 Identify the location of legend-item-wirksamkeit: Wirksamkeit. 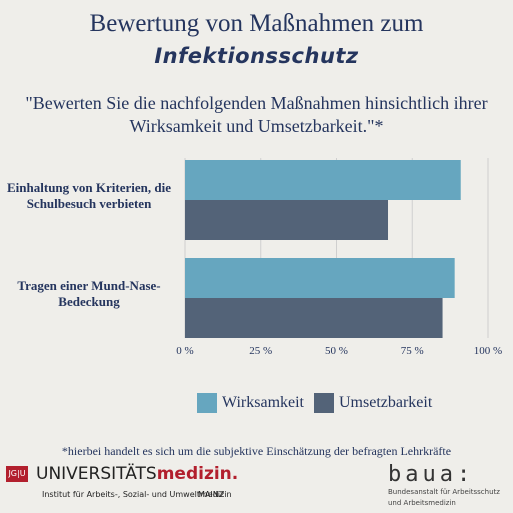
(250, 403).